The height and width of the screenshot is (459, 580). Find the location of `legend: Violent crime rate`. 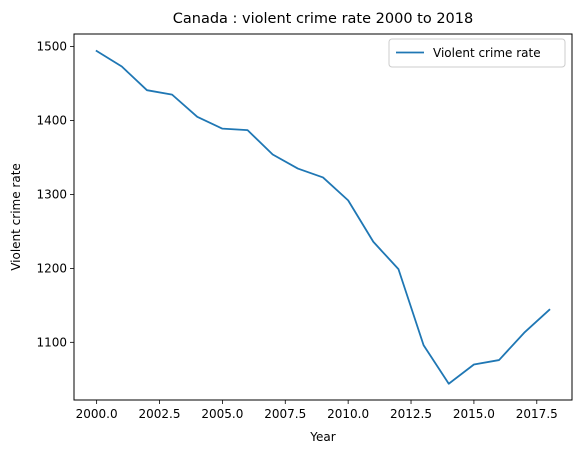

legend: Violent crime rate is located at coordinates (477, 53).